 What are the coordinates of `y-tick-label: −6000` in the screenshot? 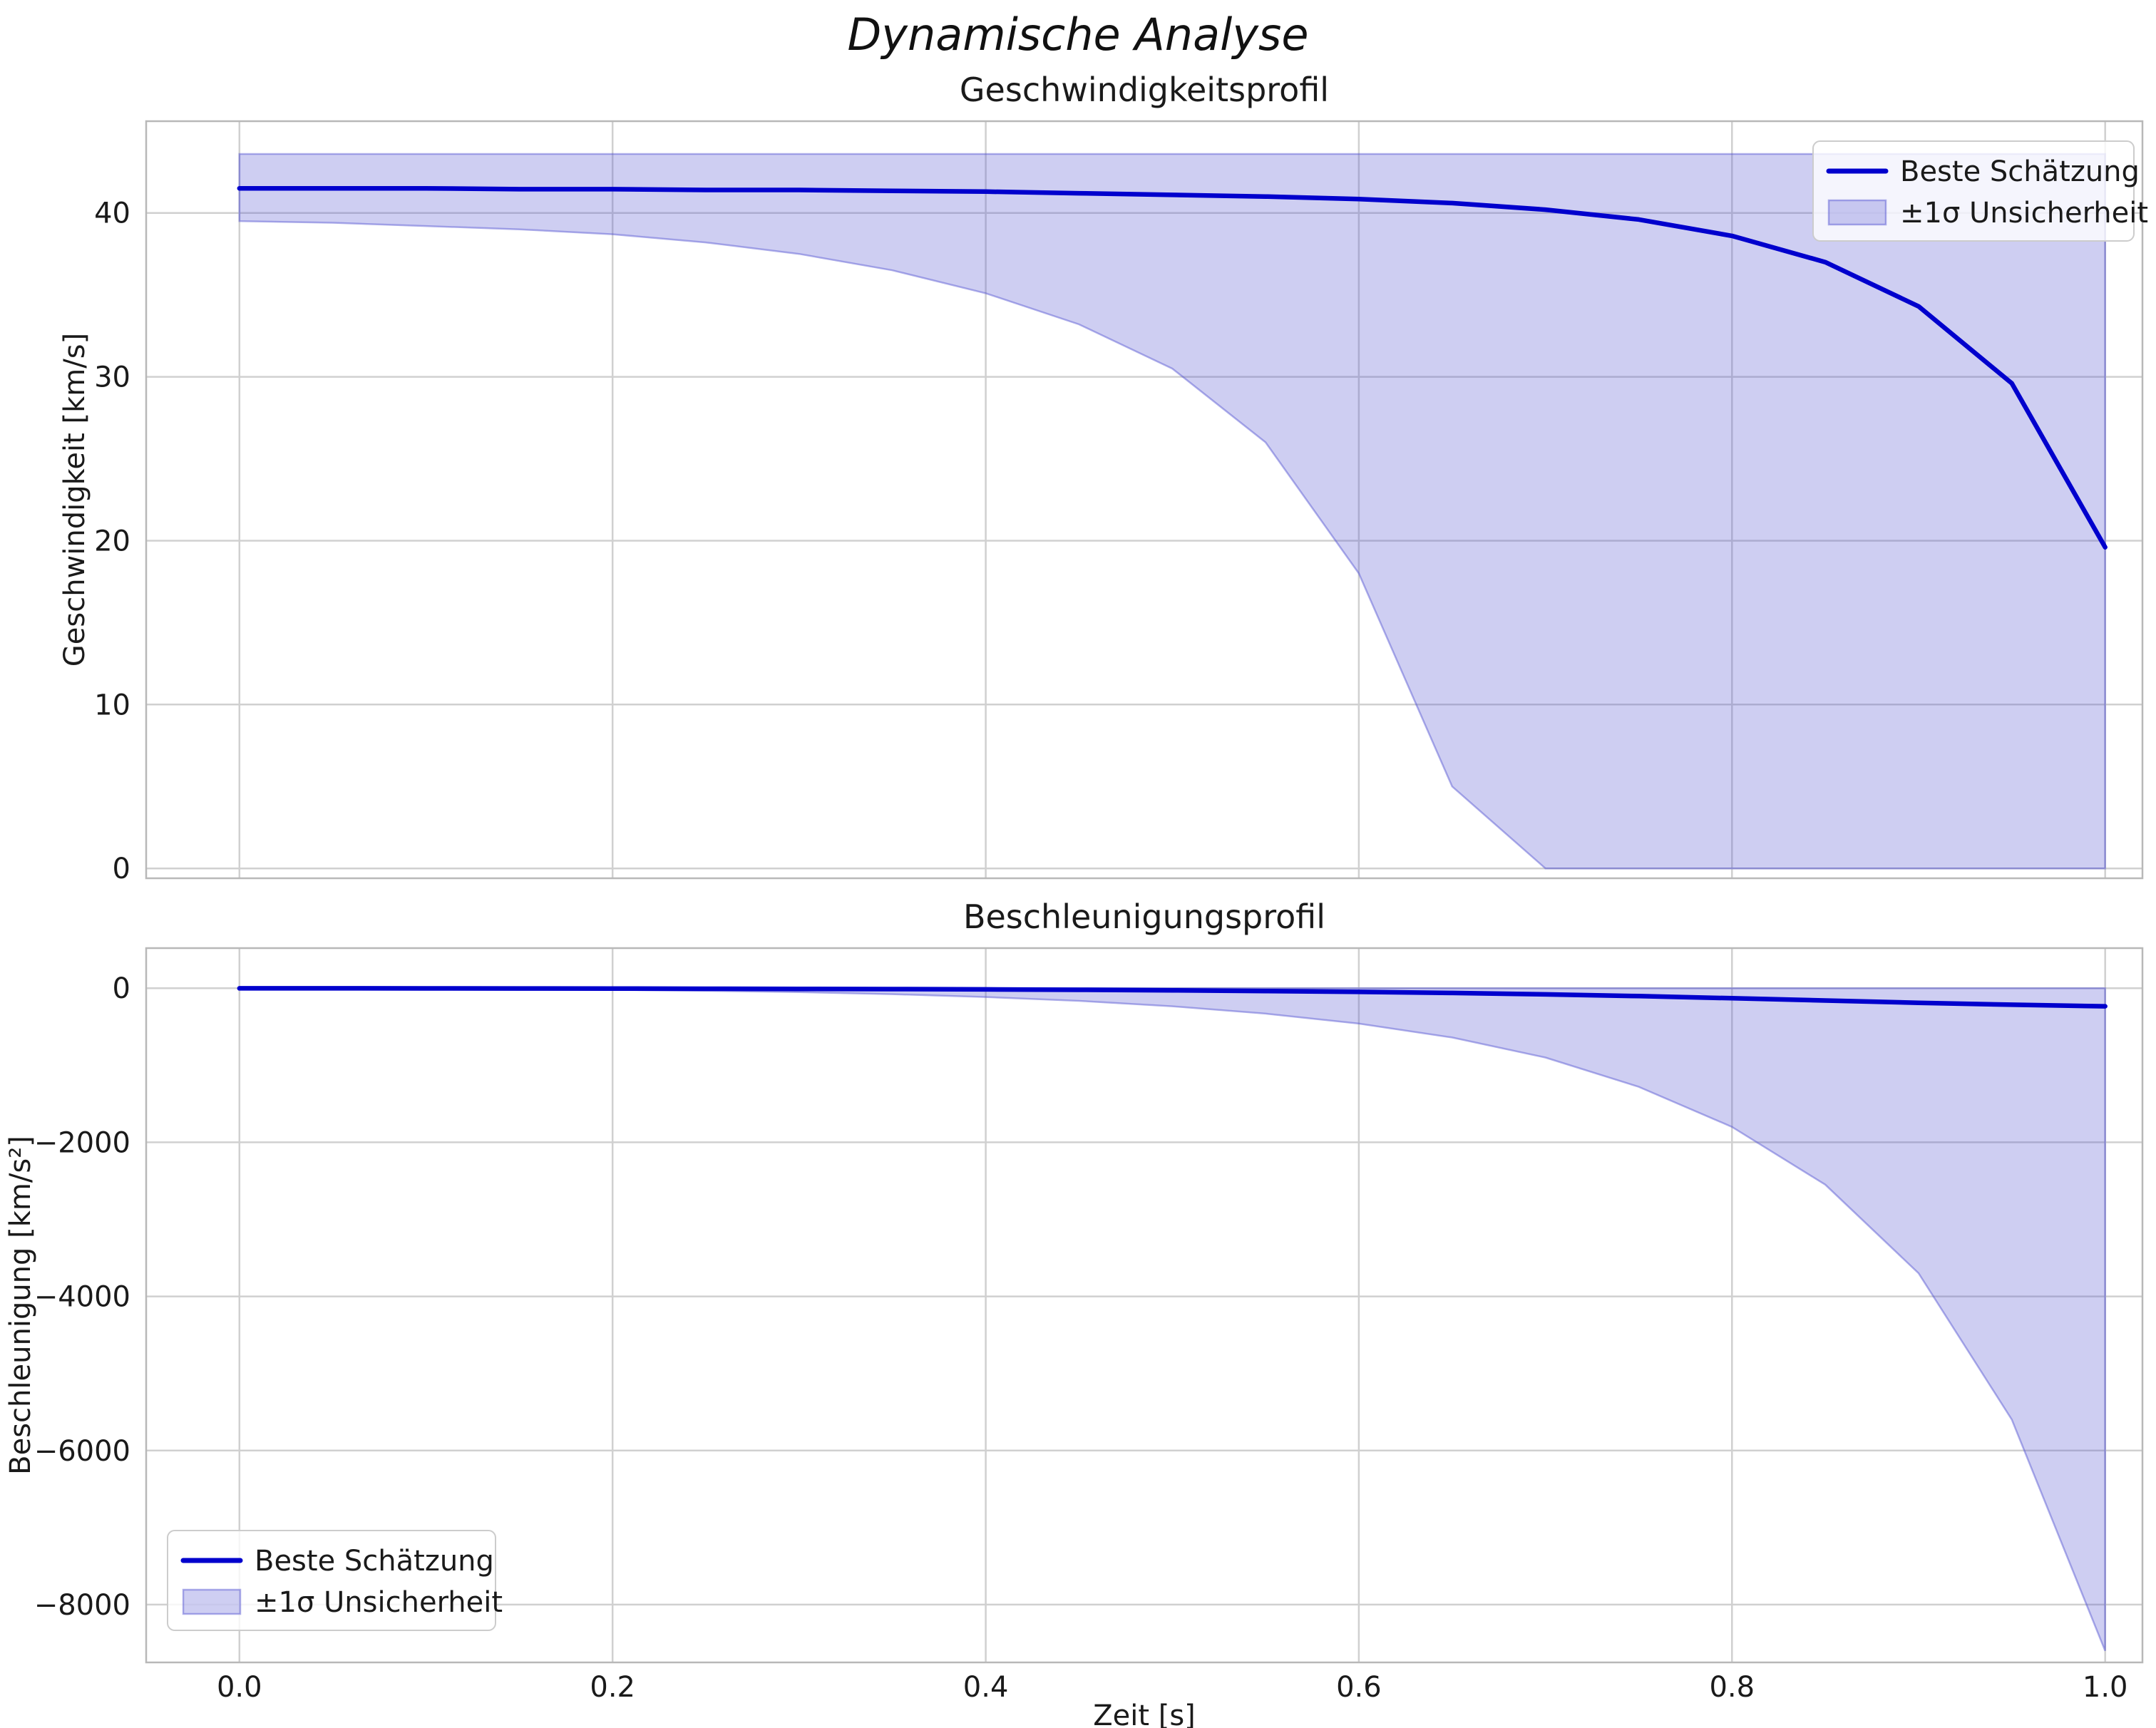 It's located at (82, 1451).